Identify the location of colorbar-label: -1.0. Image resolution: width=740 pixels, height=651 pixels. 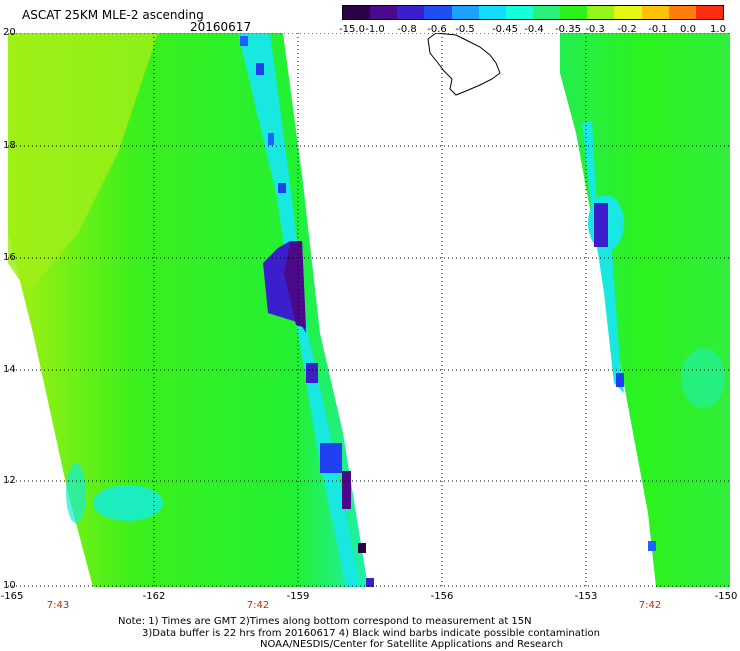
(375, 29).